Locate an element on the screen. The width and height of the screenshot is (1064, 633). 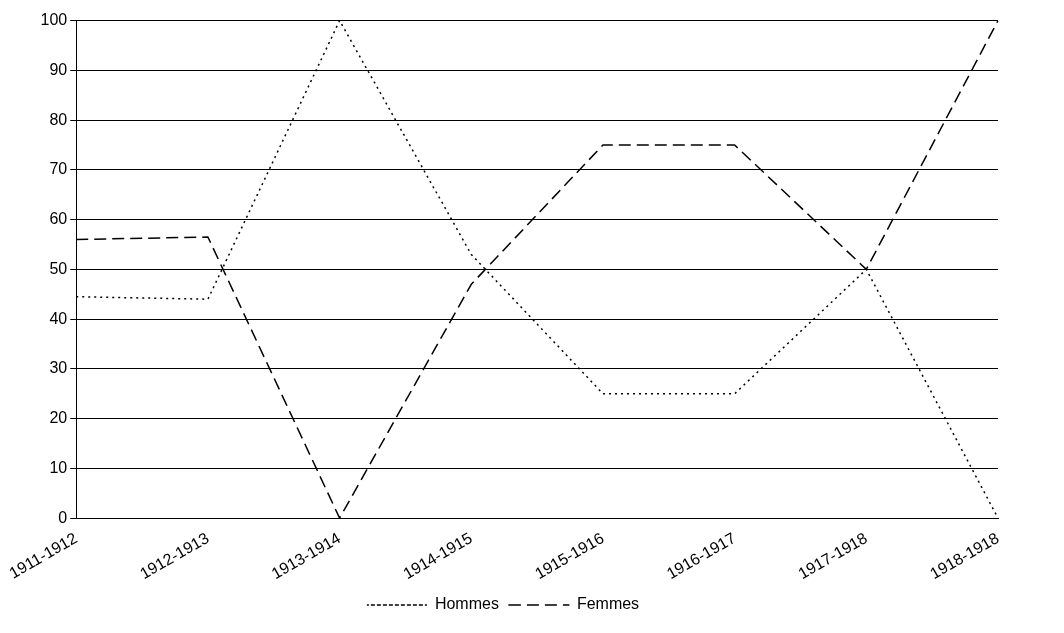
y-tick-label: 100 is located at coordinates (54, 20).